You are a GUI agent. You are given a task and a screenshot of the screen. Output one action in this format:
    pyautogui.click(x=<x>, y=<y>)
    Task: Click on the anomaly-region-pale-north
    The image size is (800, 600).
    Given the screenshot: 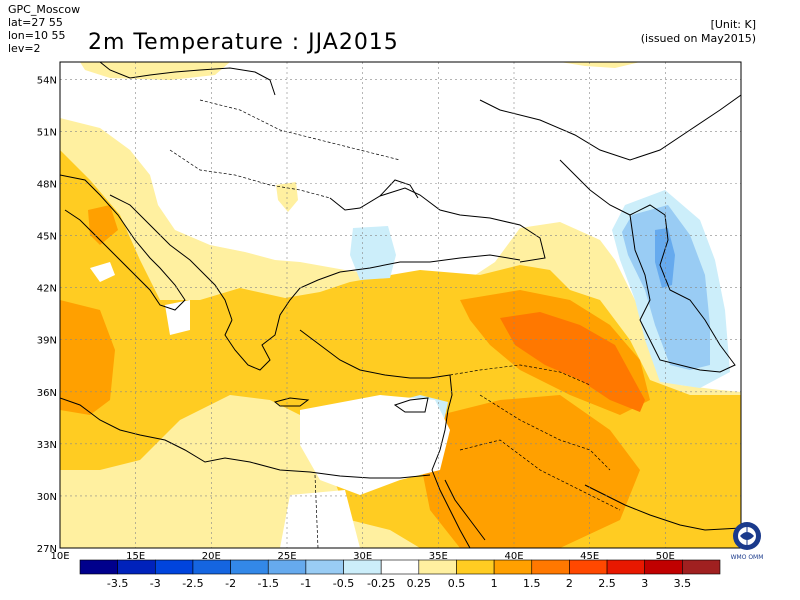 What is the action you would take?
    pyautogui.click(x=155, y=71)
    